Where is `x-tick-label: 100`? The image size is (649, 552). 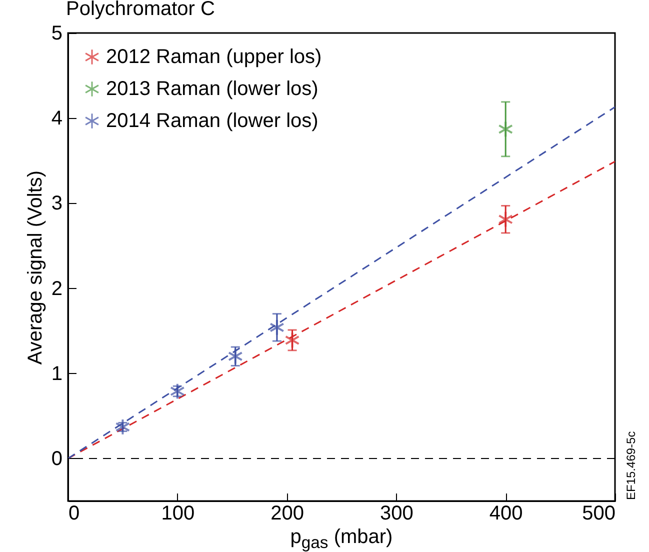 x-tick-label: 100 is located at coordinates (178, 513).